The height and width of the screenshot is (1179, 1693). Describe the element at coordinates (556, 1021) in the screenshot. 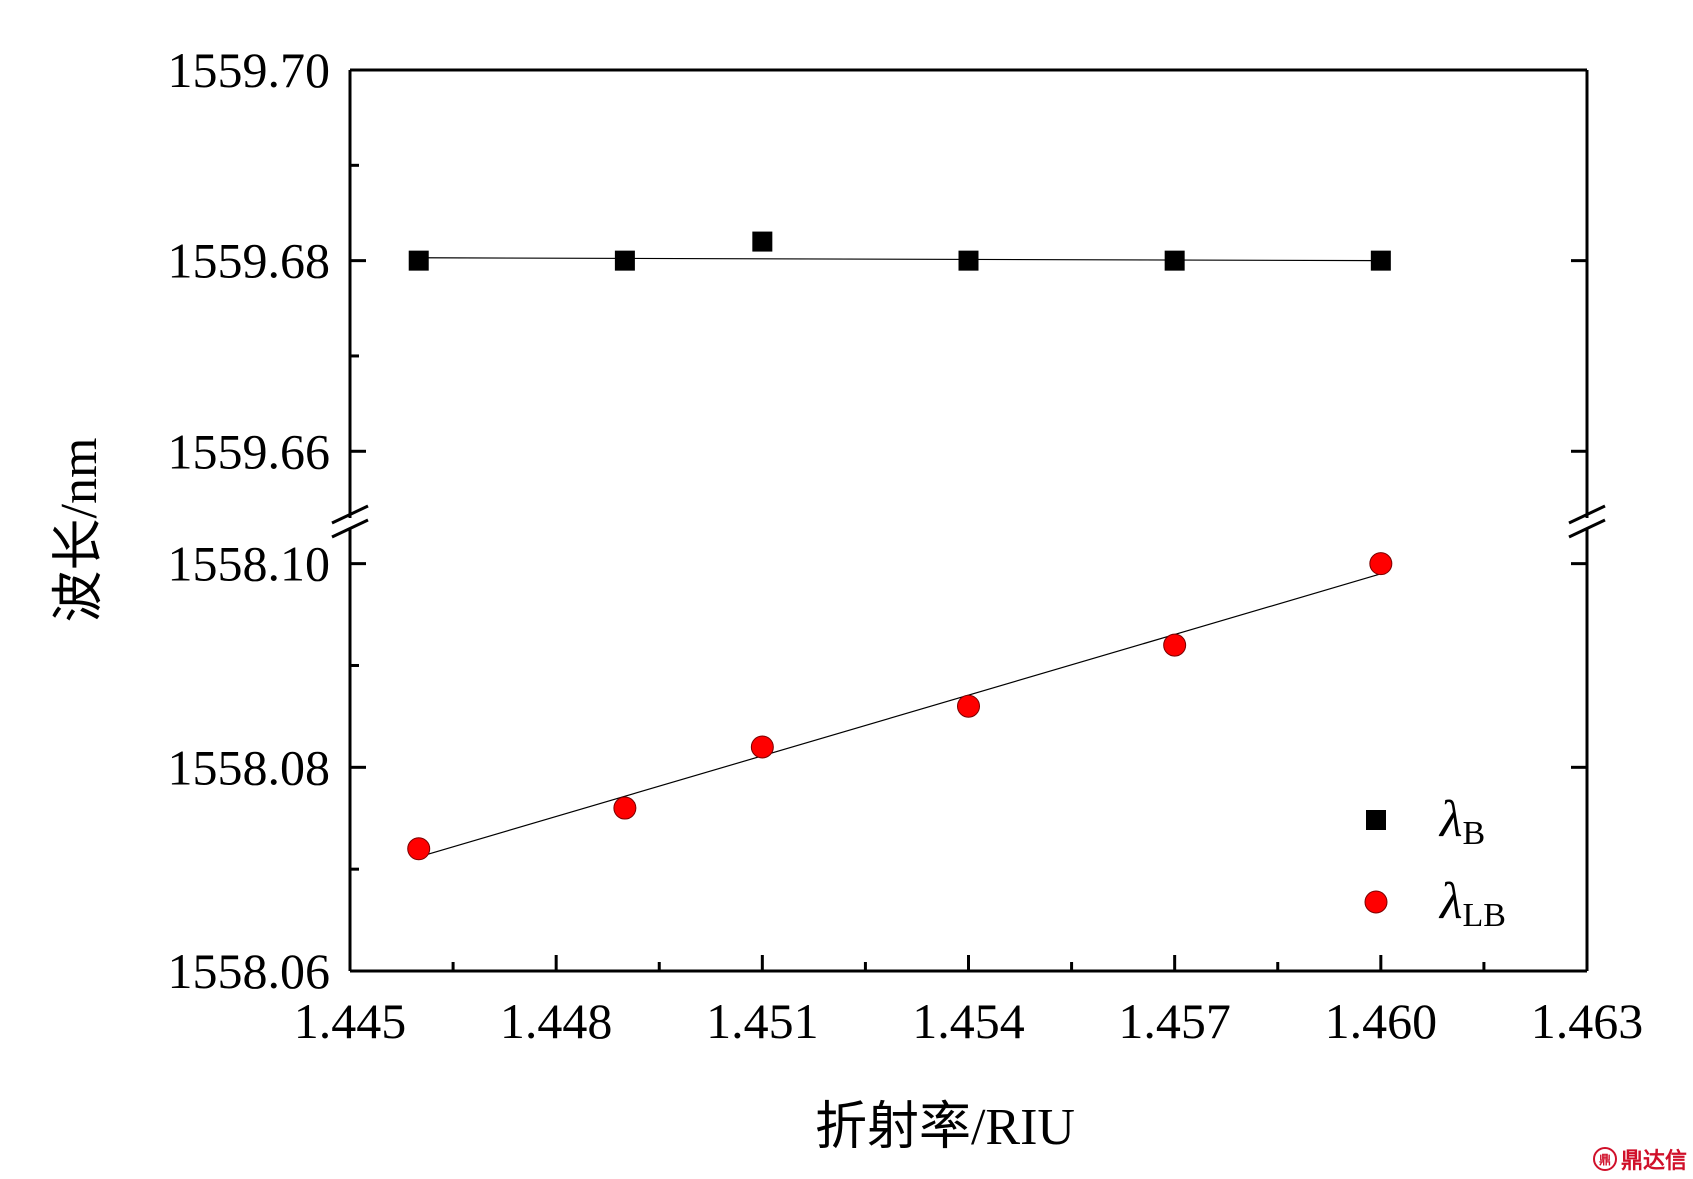

I see `x-tick-label: 1.448` at that location.